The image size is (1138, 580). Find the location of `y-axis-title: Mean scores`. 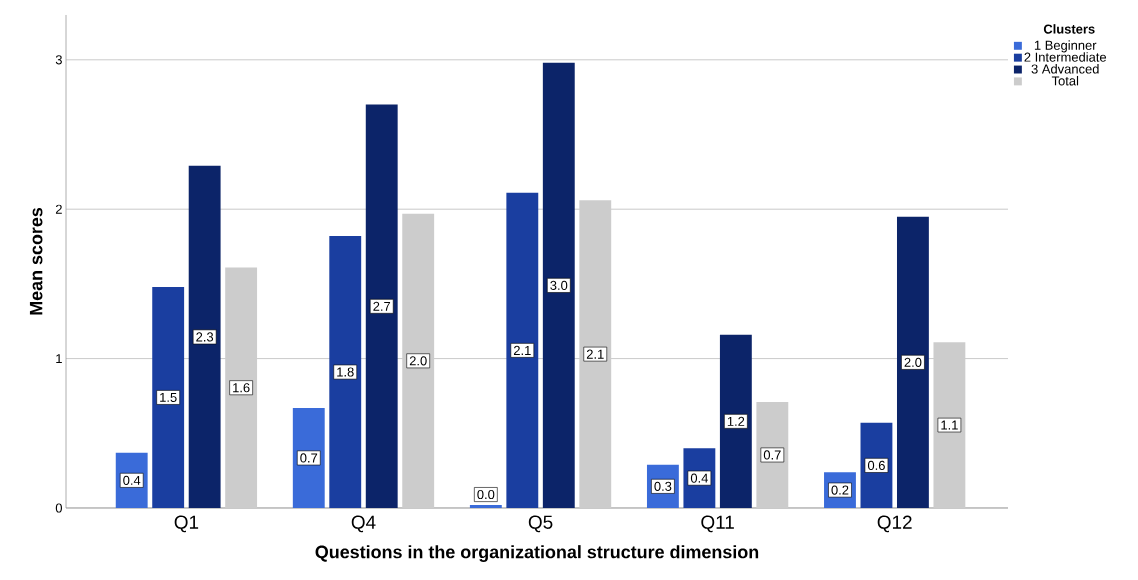

y-axis-title: Mean scores is located at coordinates (36, 261).